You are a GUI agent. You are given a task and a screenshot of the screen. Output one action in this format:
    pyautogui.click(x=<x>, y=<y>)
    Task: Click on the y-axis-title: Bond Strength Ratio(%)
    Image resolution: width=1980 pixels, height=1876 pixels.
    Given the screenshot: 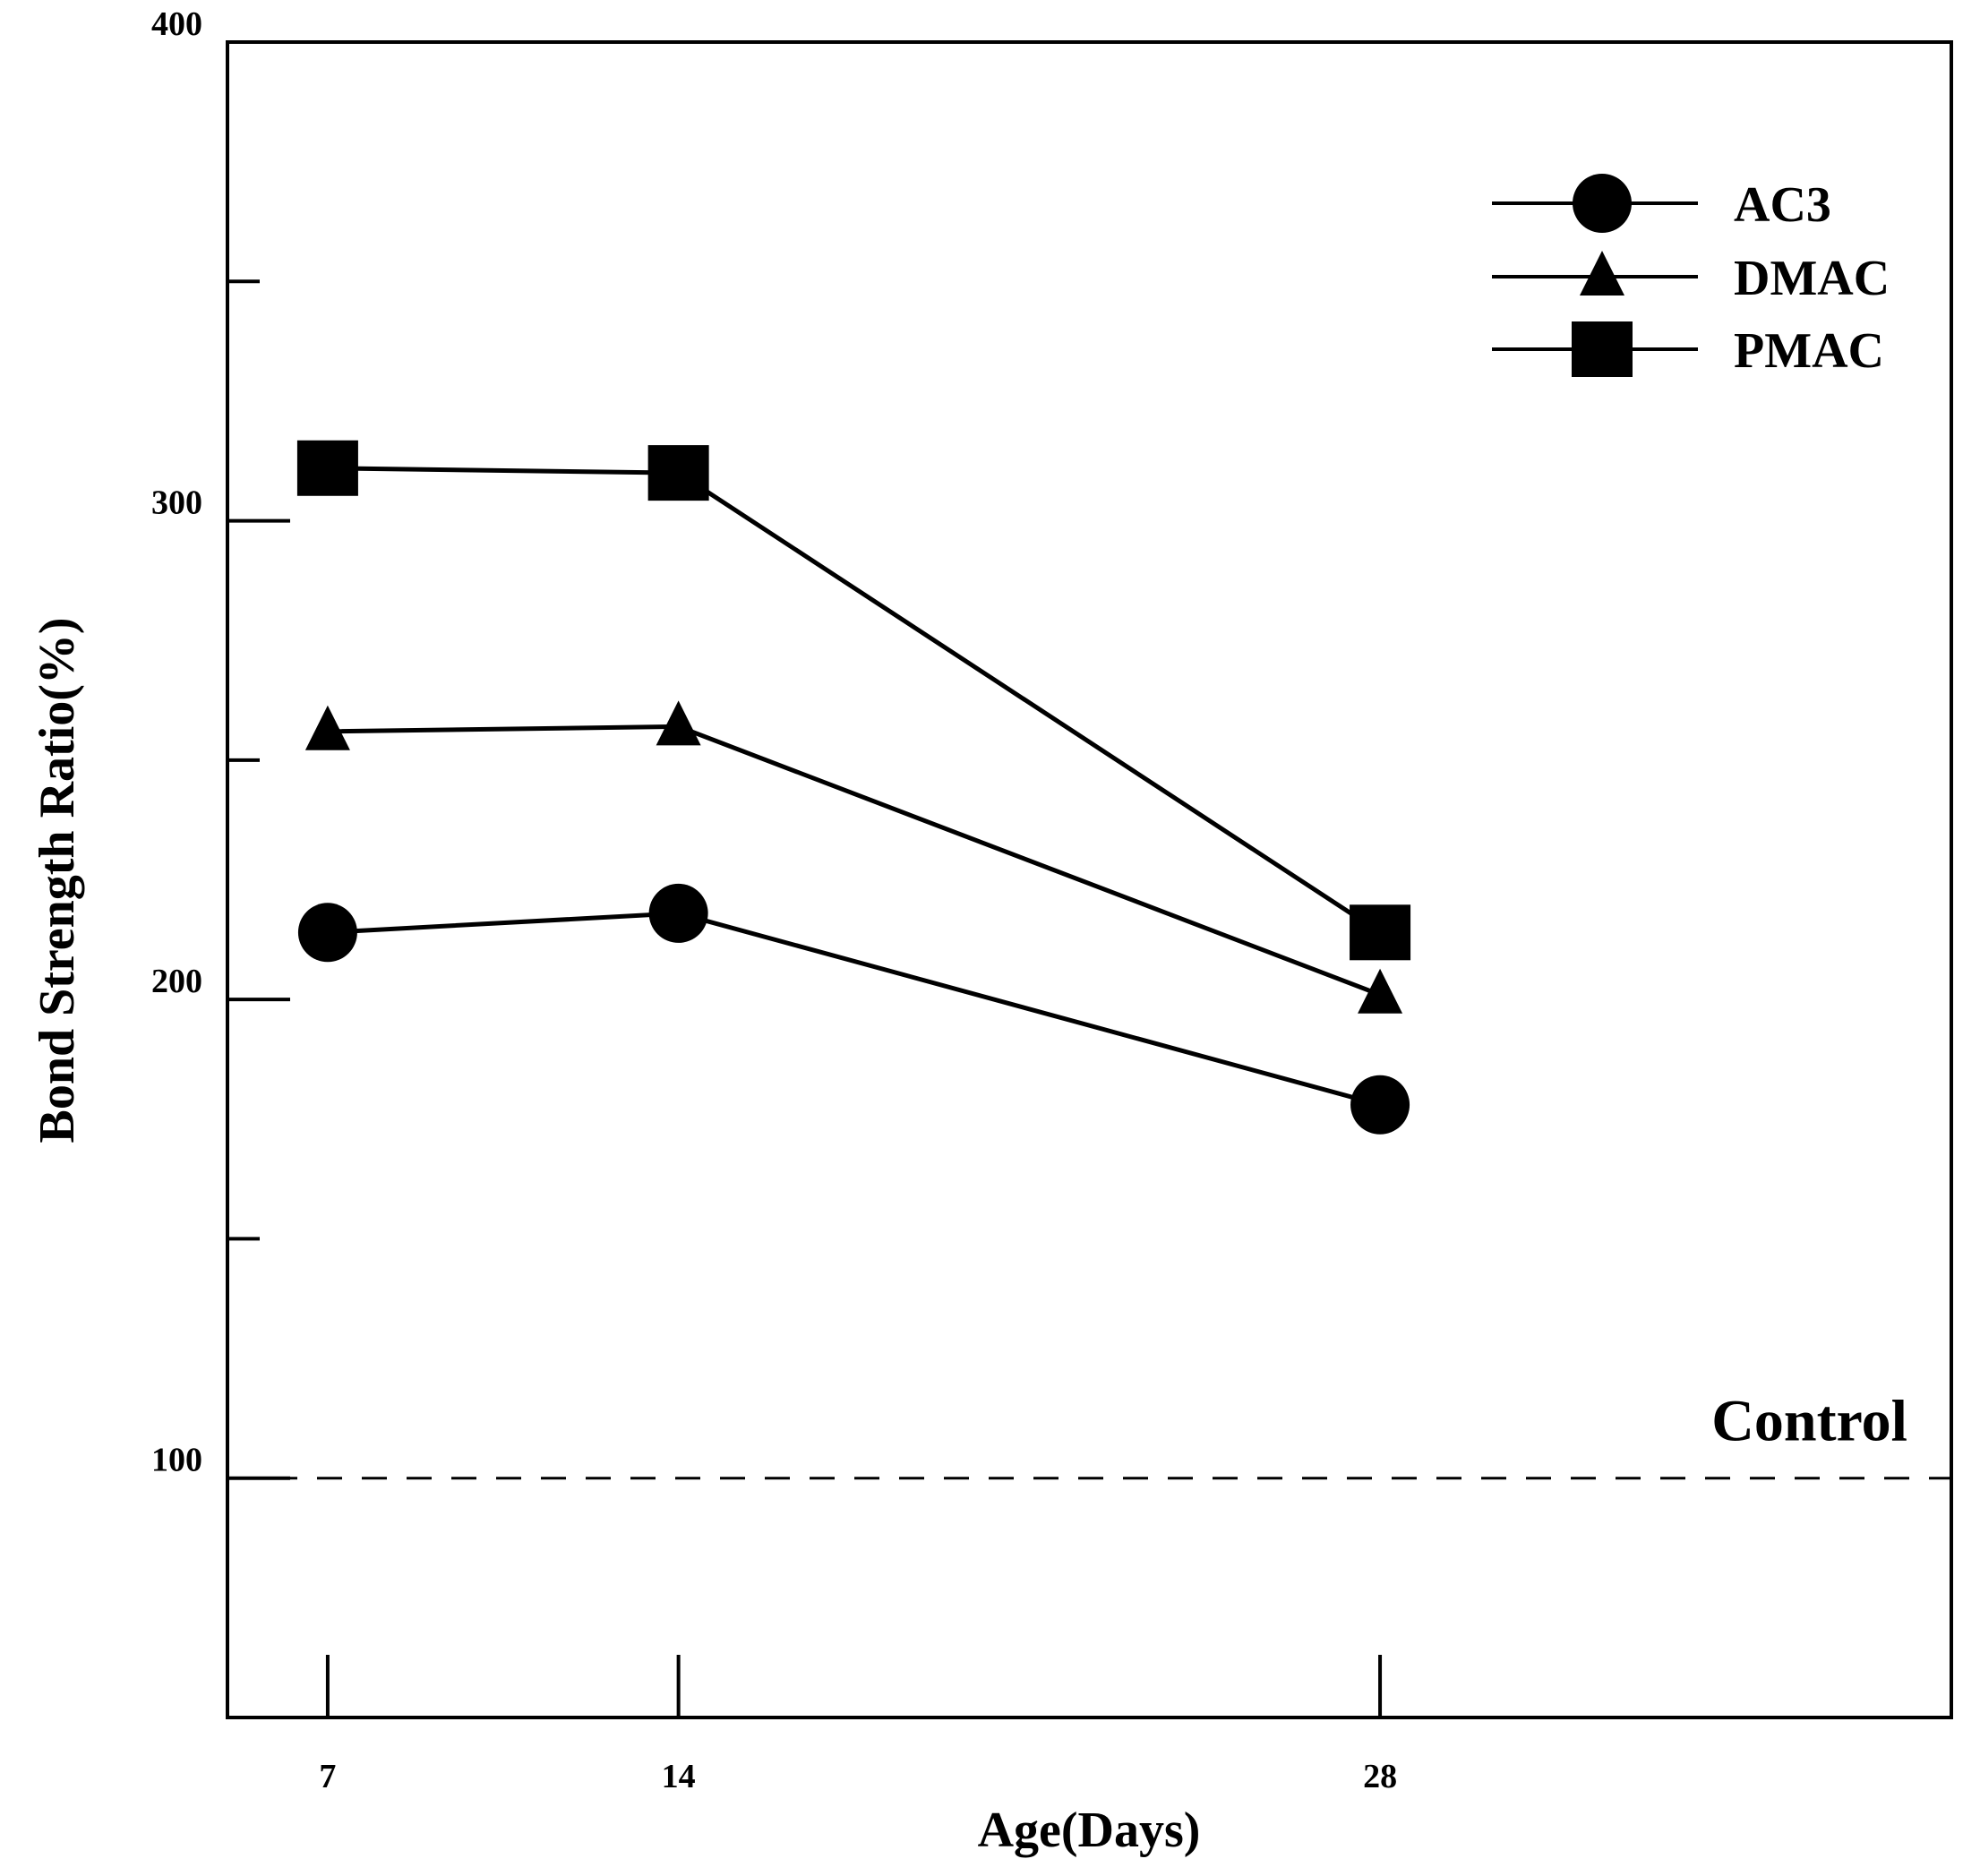 What is the action you would take?
    pyautogui.click(x=57, y=880)
    